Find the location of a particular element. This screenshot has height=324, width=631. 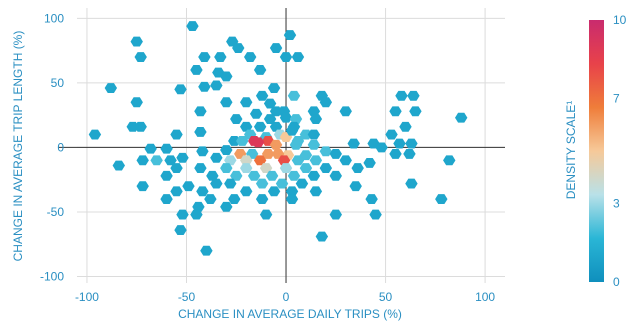

y-axis-title: CHANGE IN AVERAGE TRIP LENGTH (%) is located at coordinates (18, 146).